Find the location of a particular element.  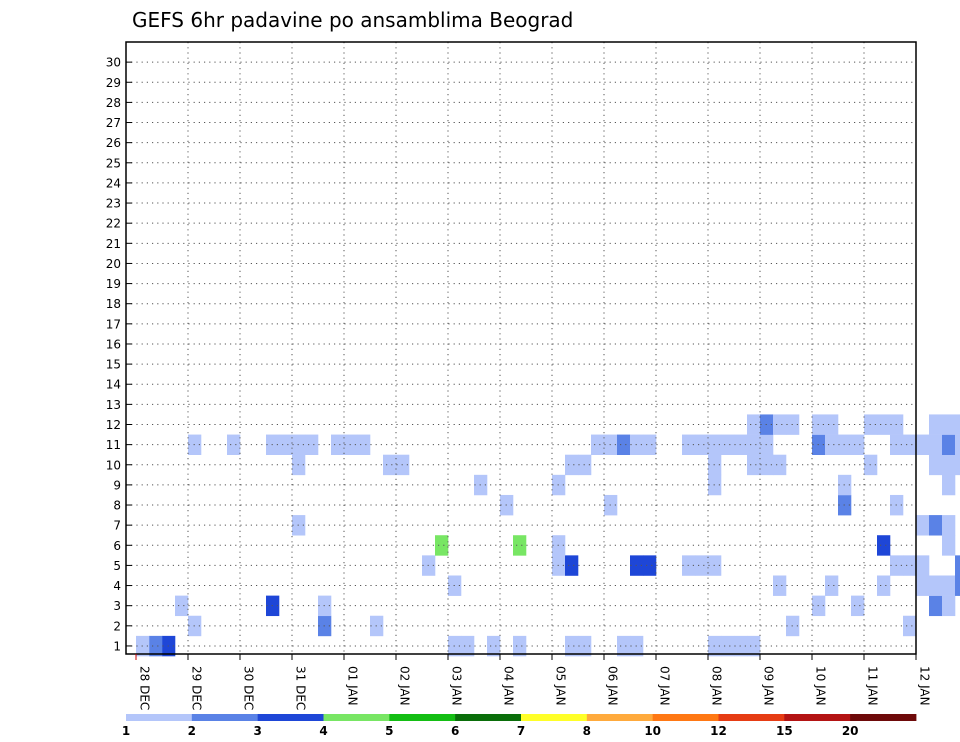

y-tick-label: 14 is located at coordinates (113, 385).